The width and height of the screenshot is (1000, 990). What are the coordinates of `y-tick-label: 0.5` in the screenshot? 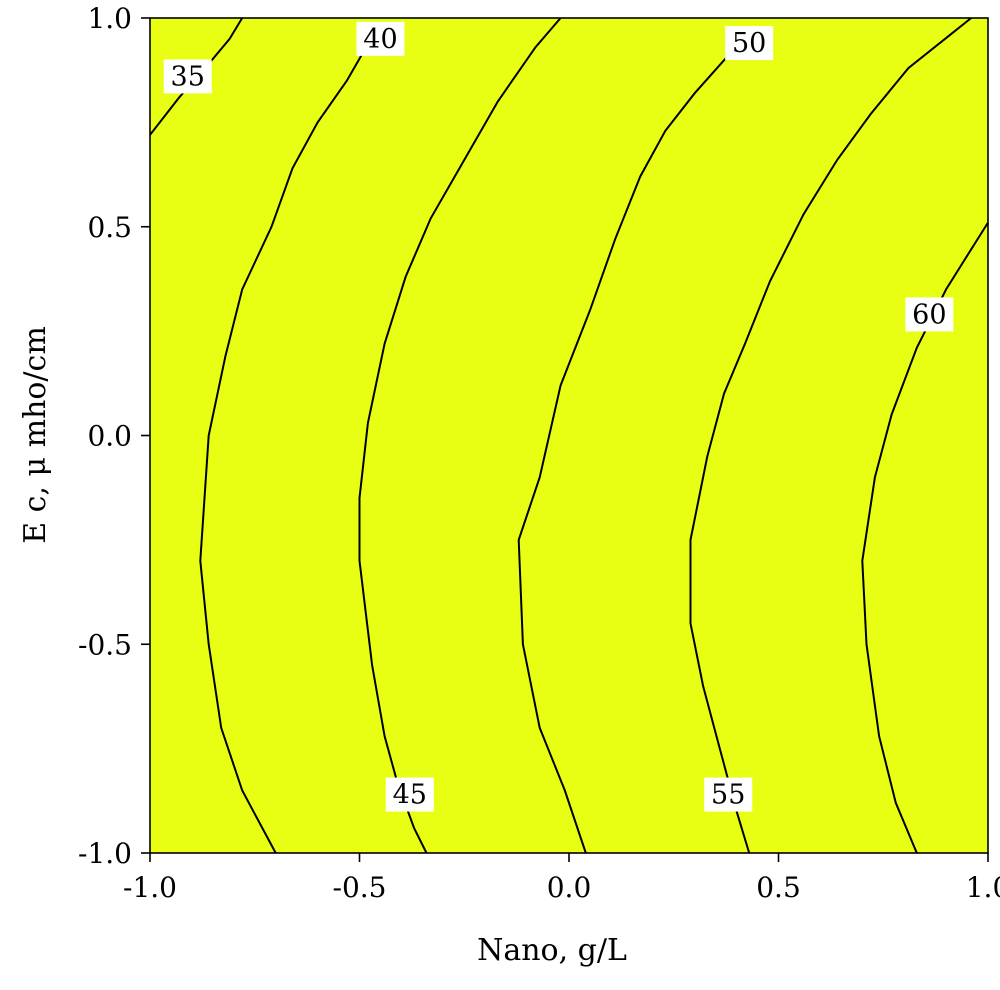 It's located at (109, 227).